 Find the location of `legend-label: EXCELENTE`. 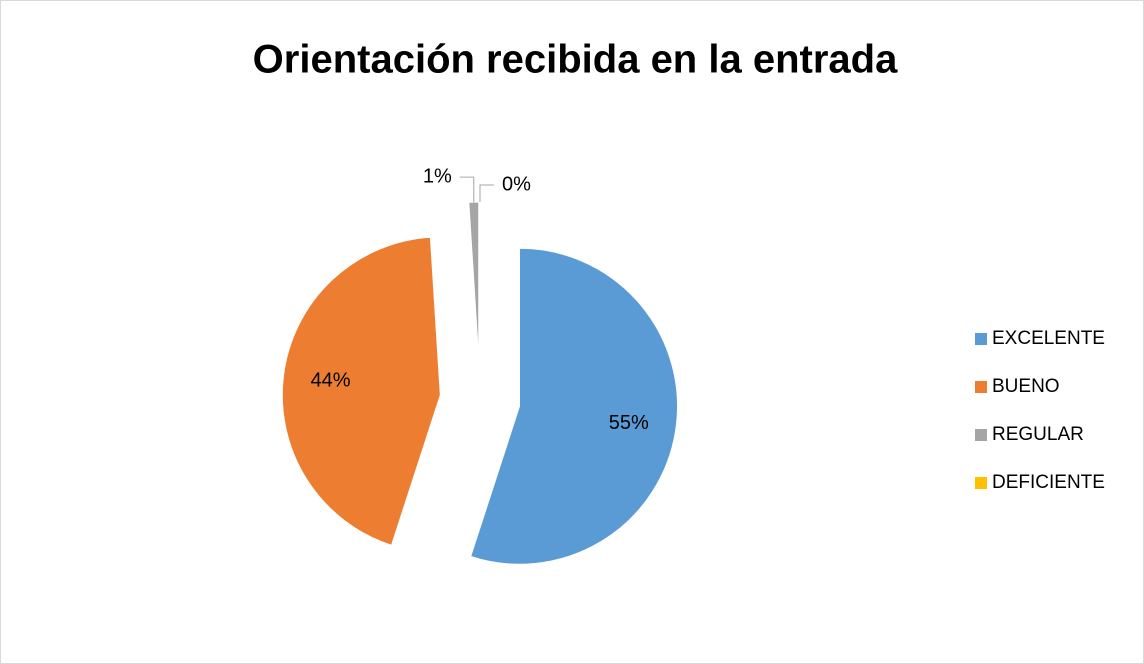

legend-label: EXCELENTE is located at coordinates (1048, 338).